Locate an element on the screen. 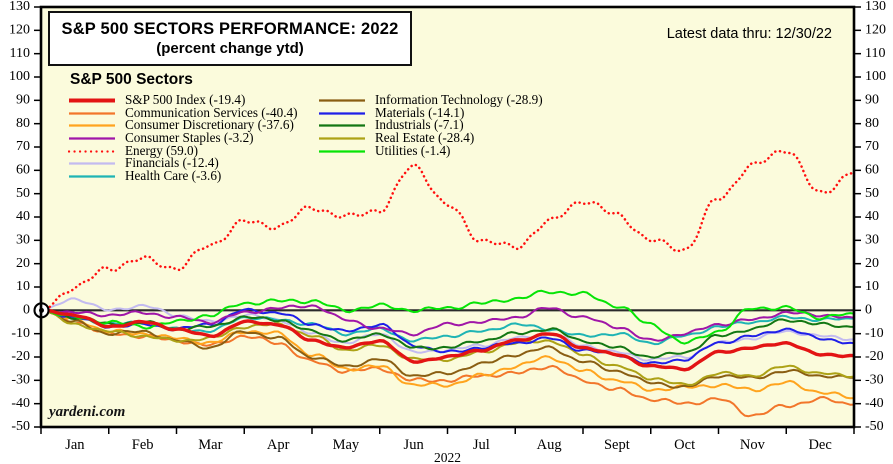  chart-subtitle: (percent change ytd) is located at coordinates (230, 48).